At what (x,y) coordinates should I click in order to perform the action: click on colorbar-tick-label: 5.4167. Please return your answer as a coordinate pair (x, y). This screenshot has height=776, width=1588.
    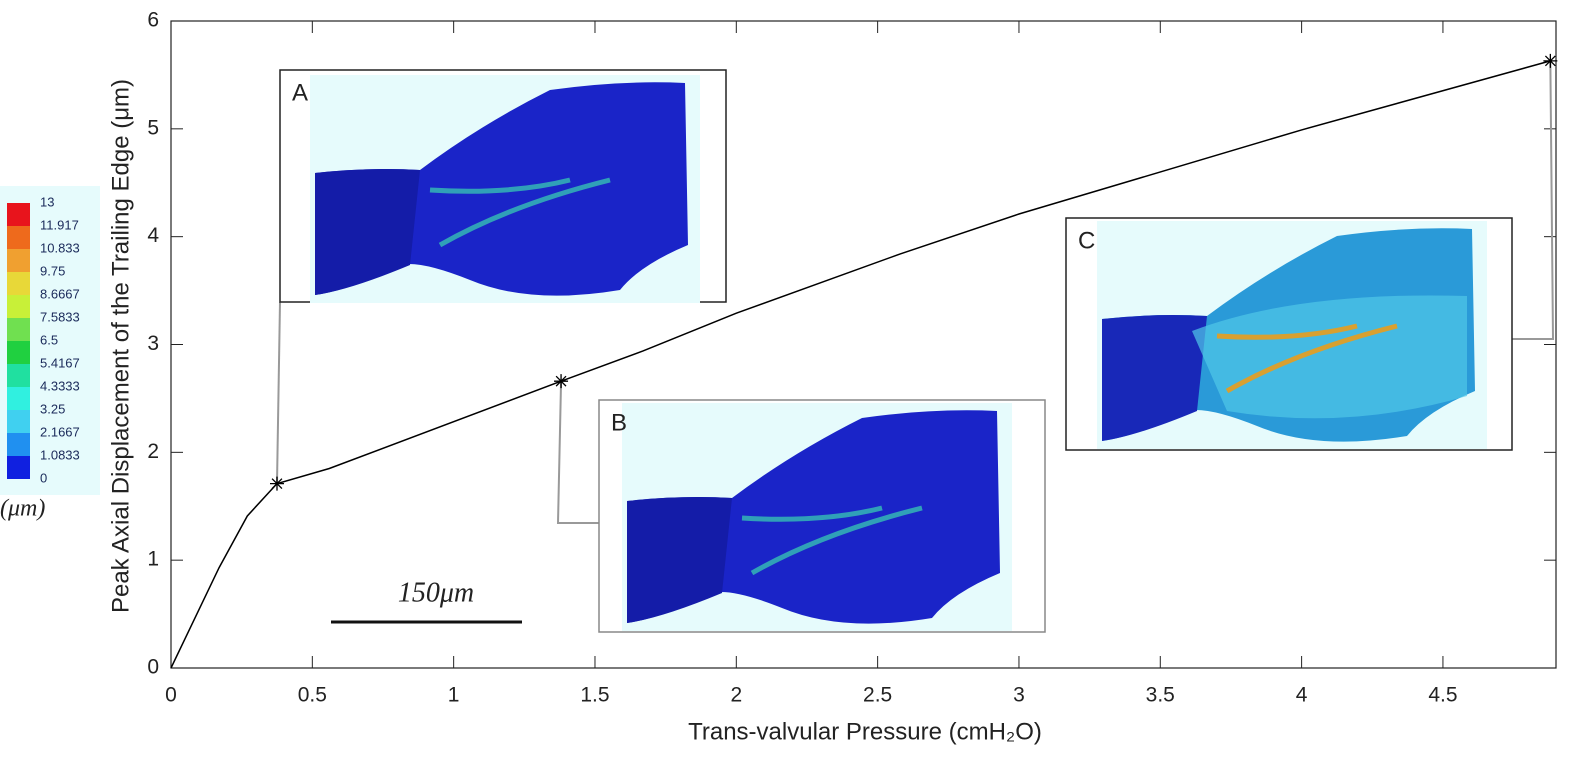
    Looking at the image, I should click on (60, 362).